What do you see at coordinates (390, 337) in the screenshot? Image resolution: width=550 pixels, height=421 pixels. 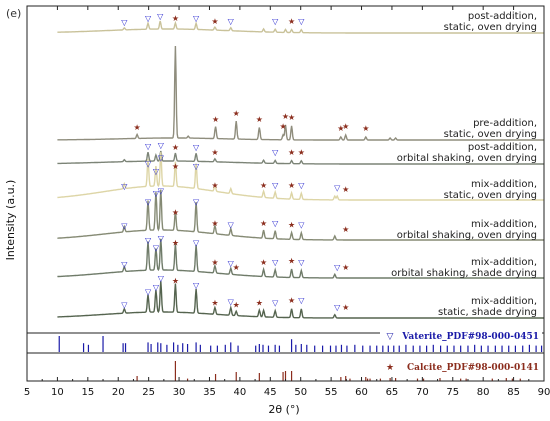 I see `reference-symbol: ▽` at bounding box center [390, 337].